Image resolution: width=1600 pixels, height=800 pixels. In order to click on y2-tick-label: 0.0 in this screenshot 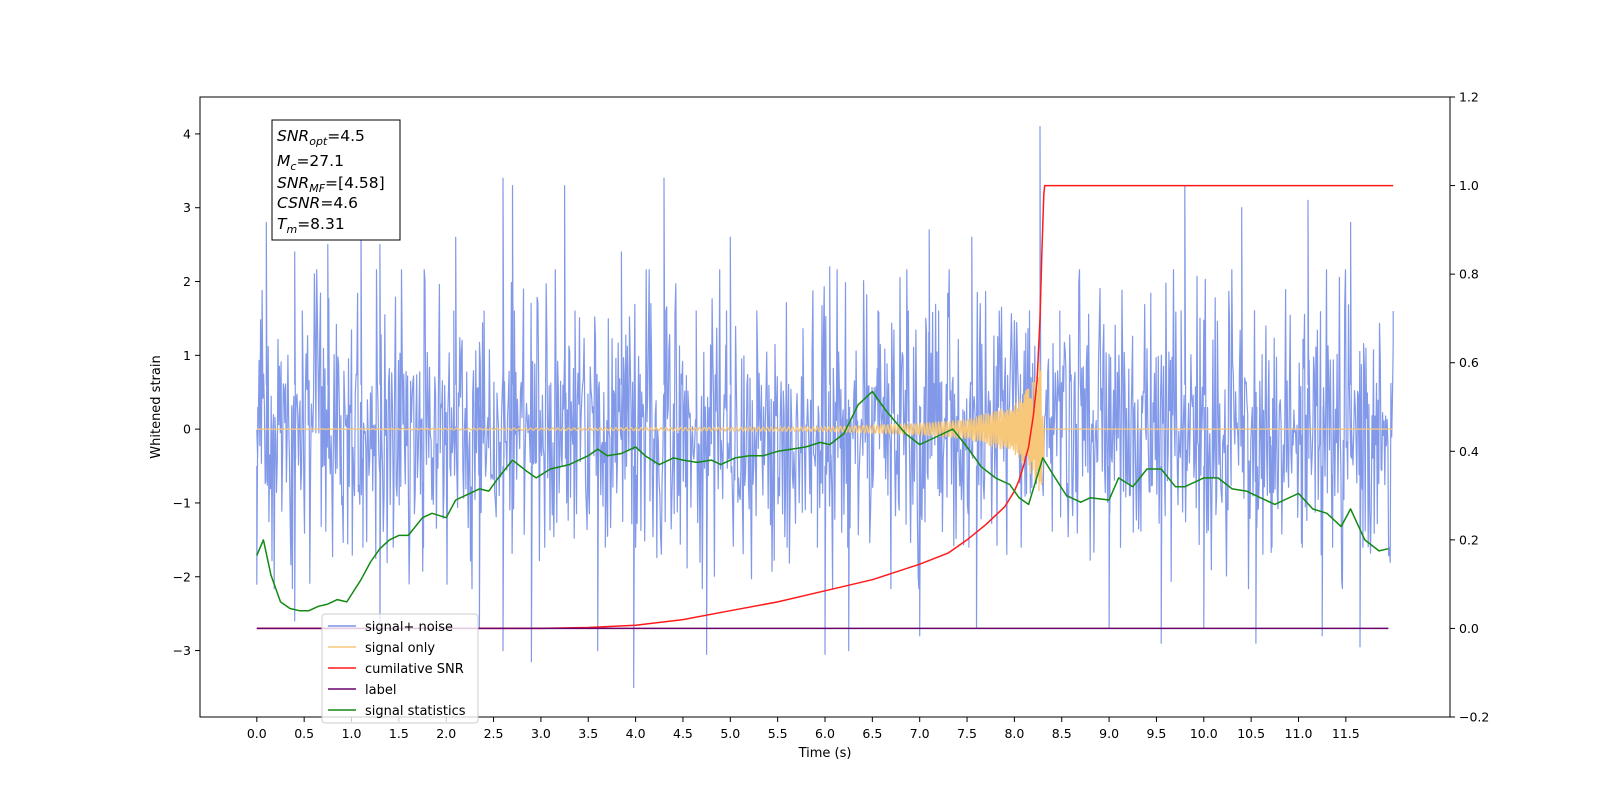, I will do `click(1469, 628)`.